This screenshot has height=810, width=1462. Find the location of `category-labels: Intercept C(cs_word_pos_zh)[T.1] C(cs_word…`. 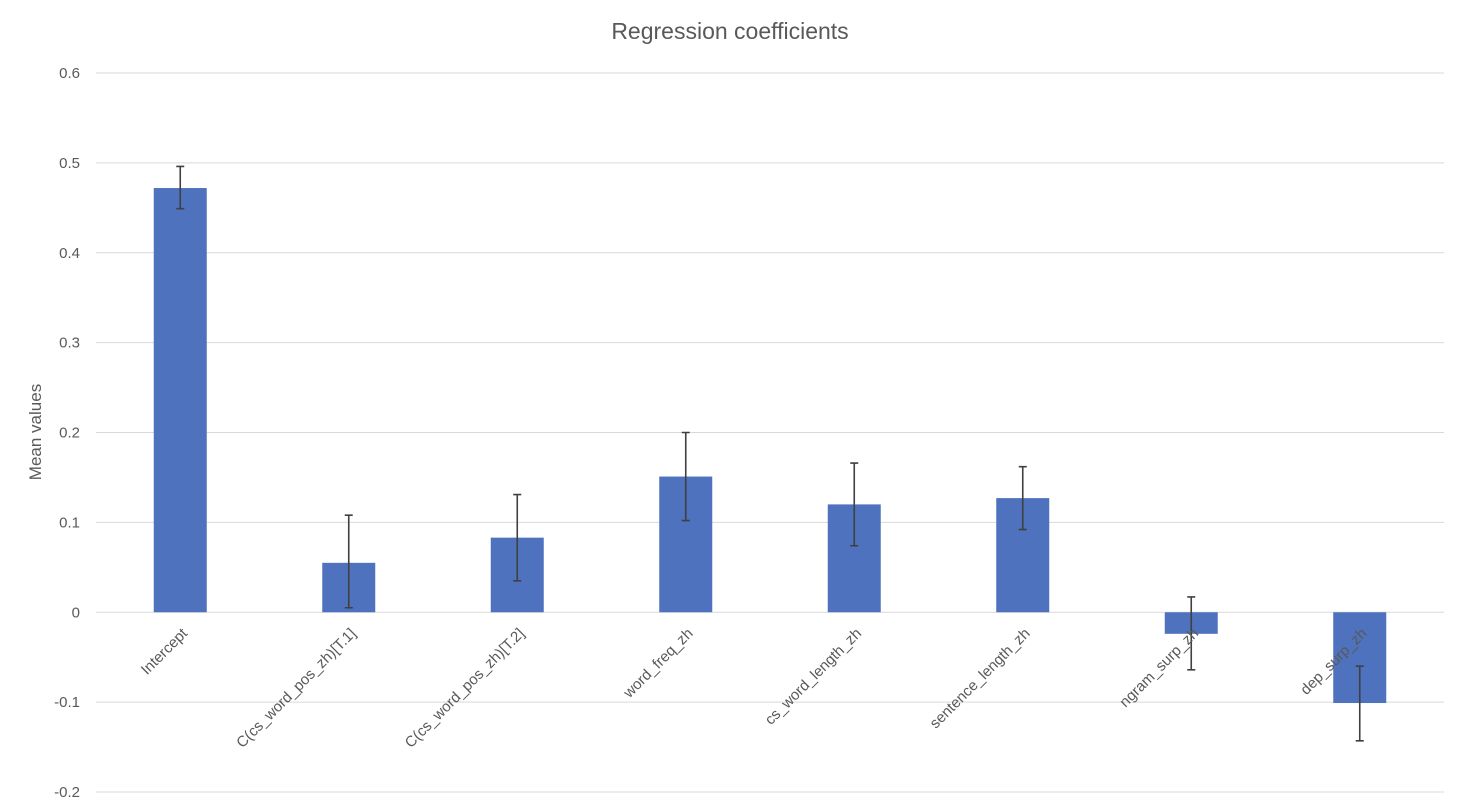

category-labels: Intercept C(cs_word_pos_zh)[T.1] C(cs_word… is located at coordinates (754, 687).